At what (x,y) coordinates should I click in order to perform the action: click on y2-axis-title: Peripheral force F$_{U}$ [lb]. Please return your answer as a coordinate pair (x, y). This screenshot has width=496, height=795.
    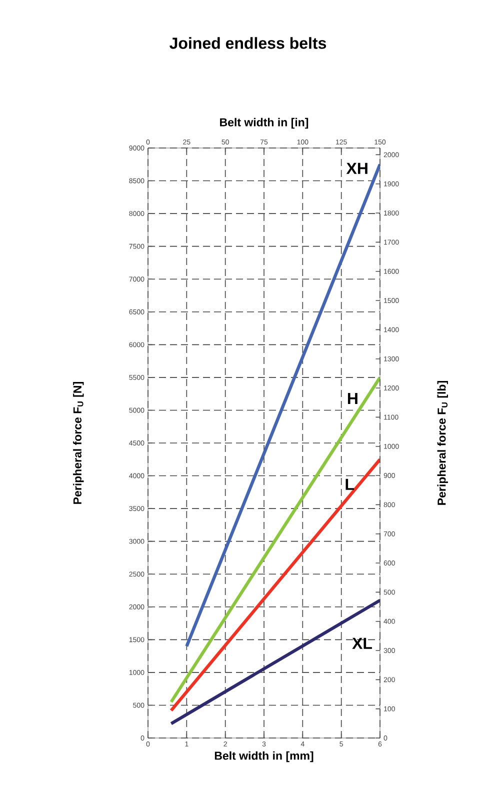
    Looking at the image, I should click on (442, 443).